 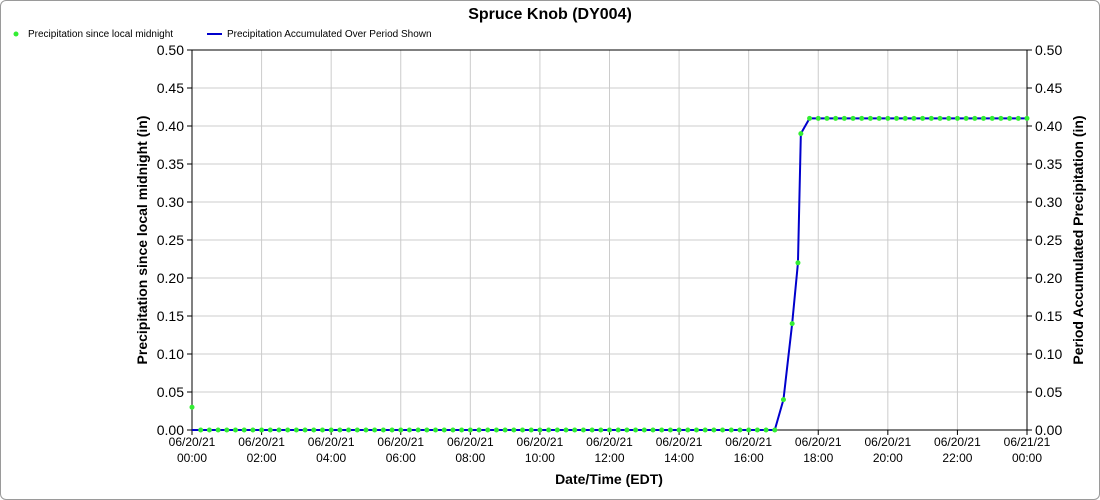 What do you see at coordinates (170, 354) in the screenshot?
I see `y-tick-label-left: 0.10` at bounding box center [170, 354].